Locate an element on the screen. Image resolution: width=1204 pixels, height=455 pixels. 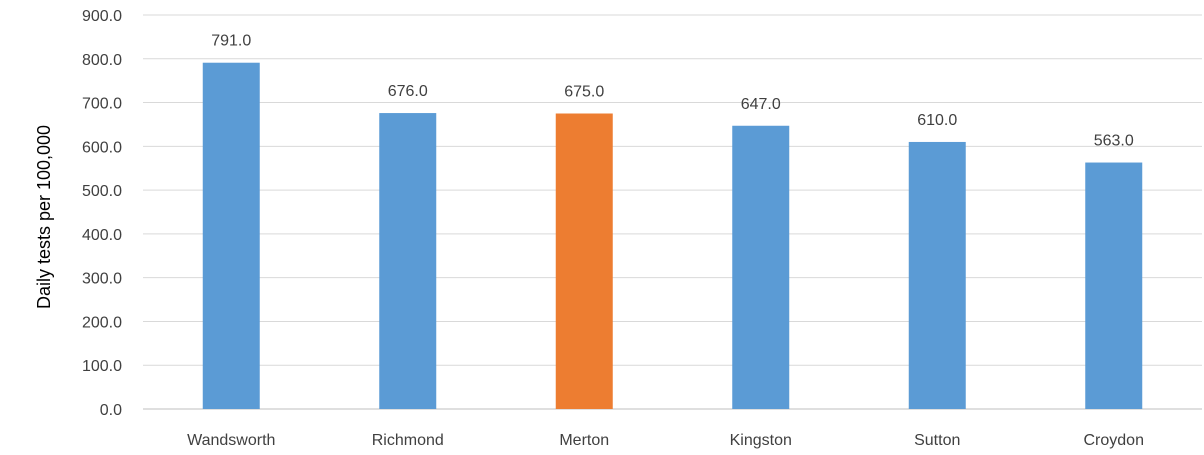
y-tick-label: 600.0 is located at coordinates (102, 147).